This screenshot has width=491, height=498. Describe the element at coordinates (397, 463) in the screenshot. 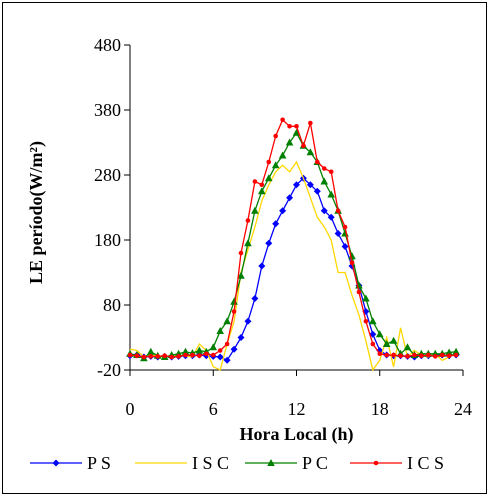

I see `legend-item: I C S` at that location.